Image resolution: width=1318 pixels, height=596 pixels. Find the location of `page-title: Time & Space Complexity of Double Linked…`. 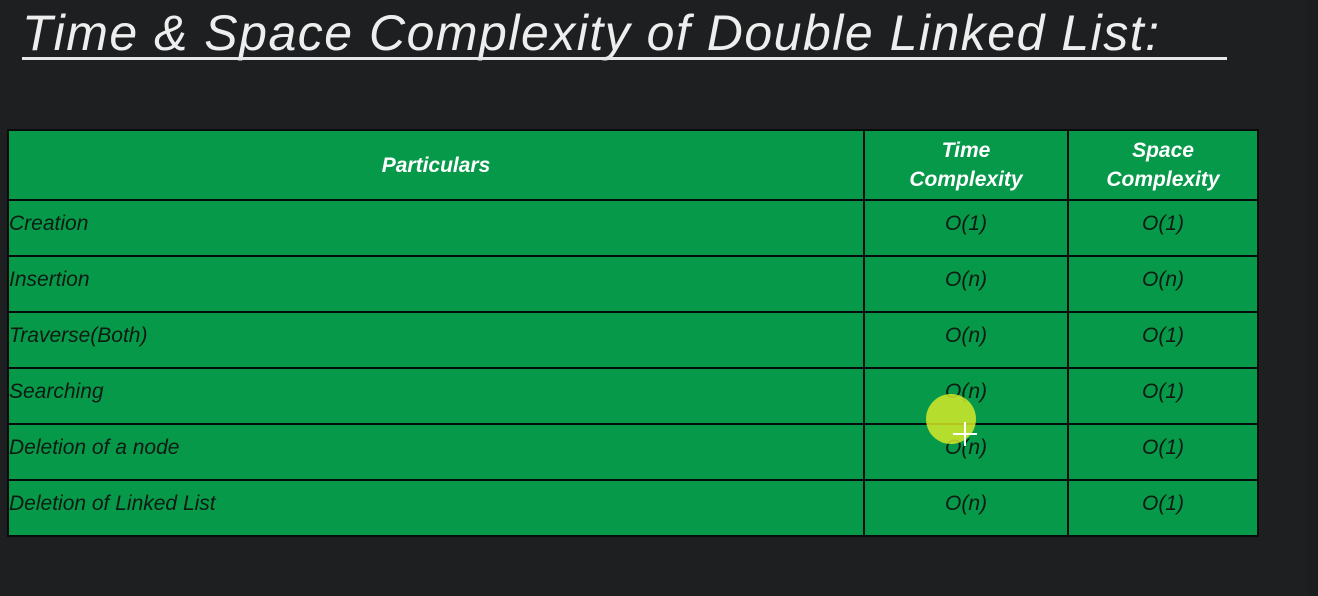

page-title: Time & Space Complexity of Double Linked… is located at coordinates (591, 33).